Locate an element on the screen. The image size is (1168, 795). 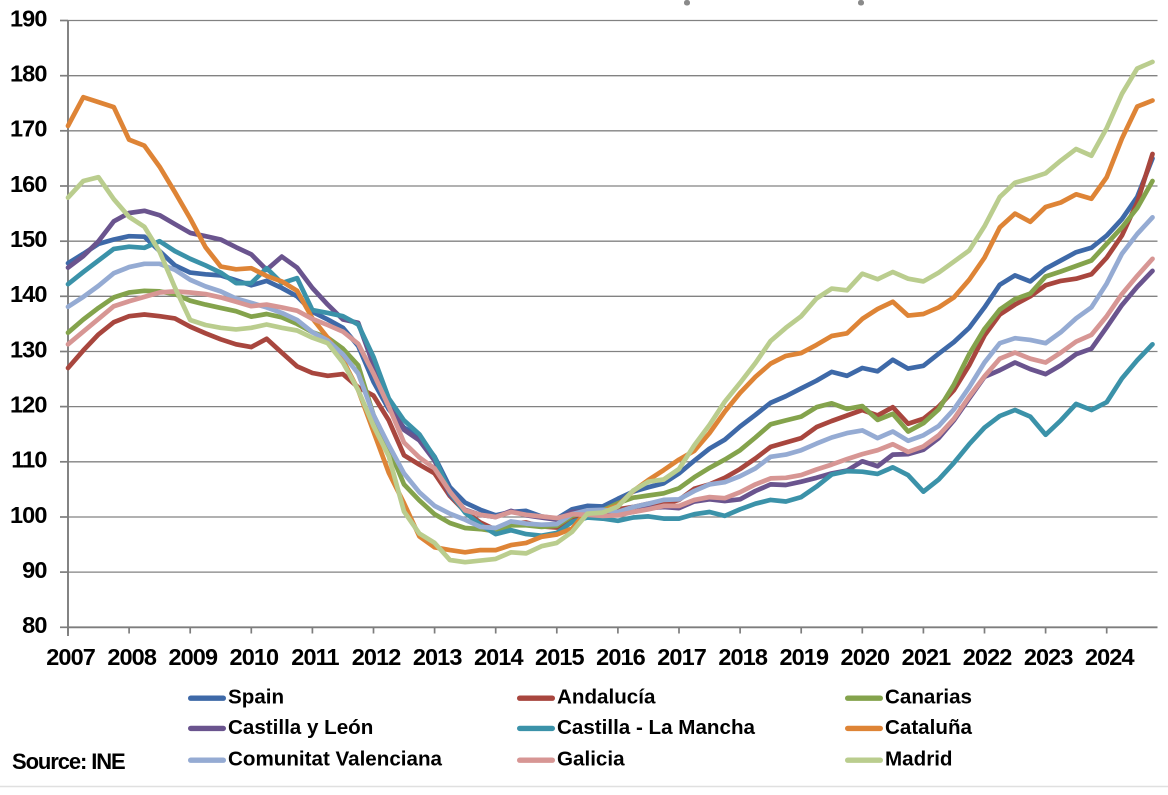
svg-text: 90 is located at coordinates (34, 570).